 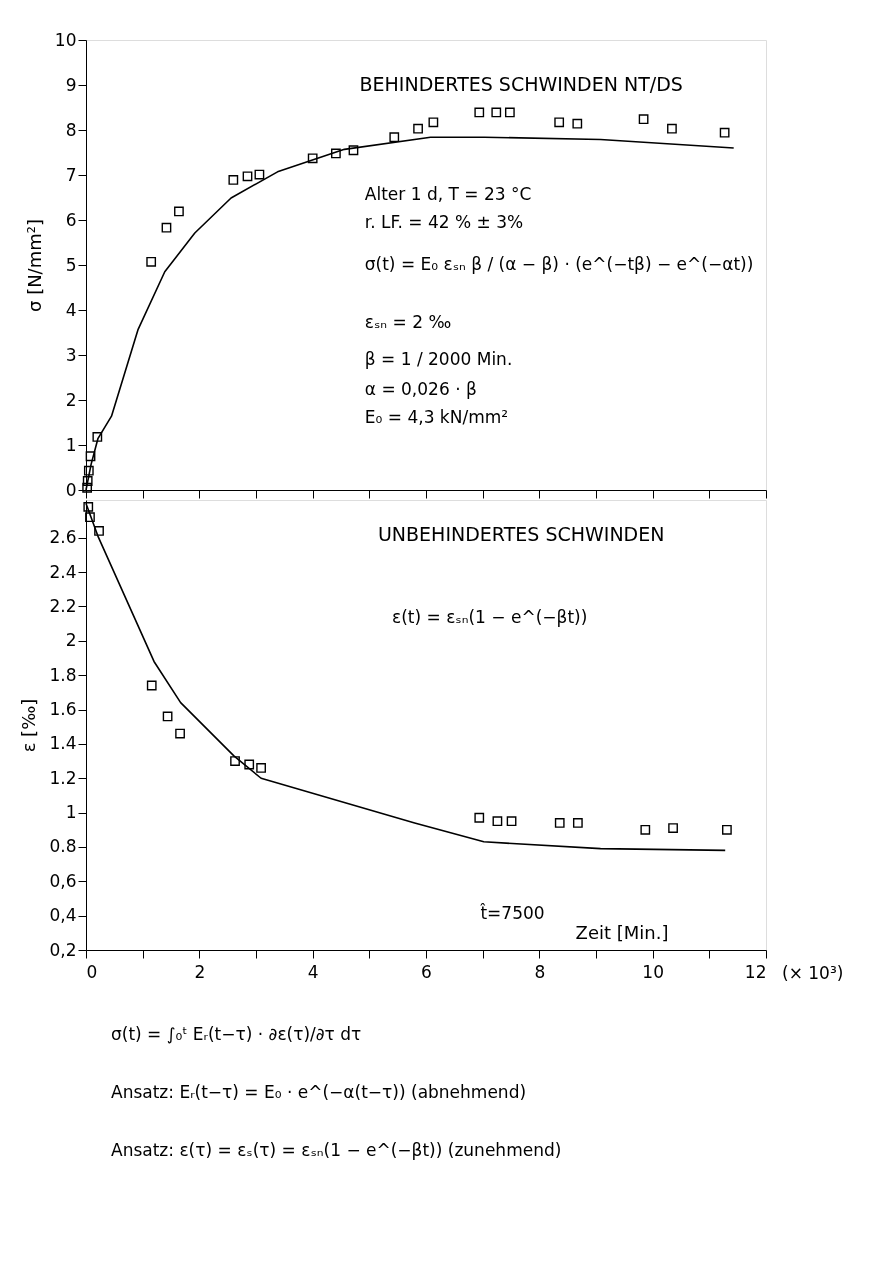 I want to click on y-tick-label: 1.6, so click(x=63, y=709).